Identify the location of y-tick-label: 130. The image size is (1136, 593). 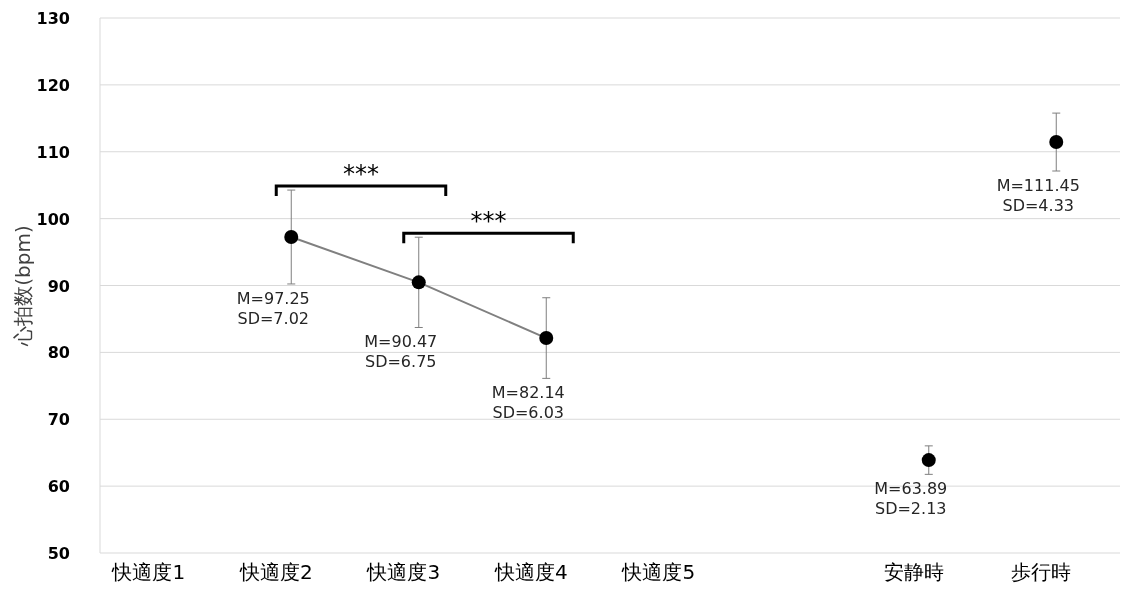
(53, 18).